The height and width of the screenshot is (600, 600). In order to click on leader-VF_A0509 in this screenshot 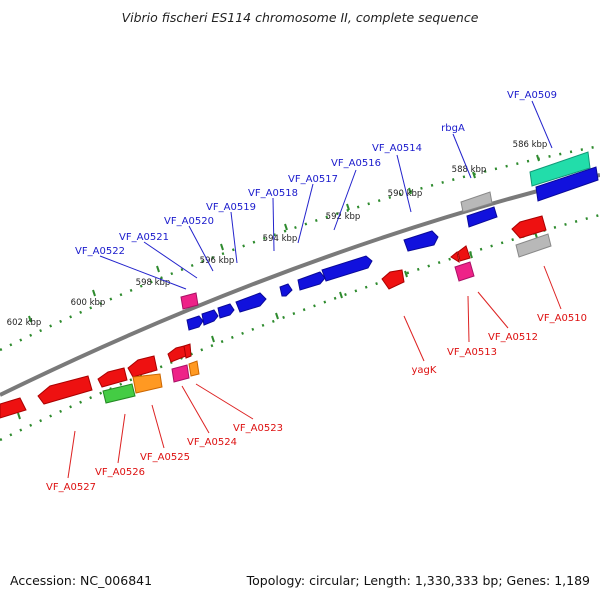, I will do `click(542, 124)`.